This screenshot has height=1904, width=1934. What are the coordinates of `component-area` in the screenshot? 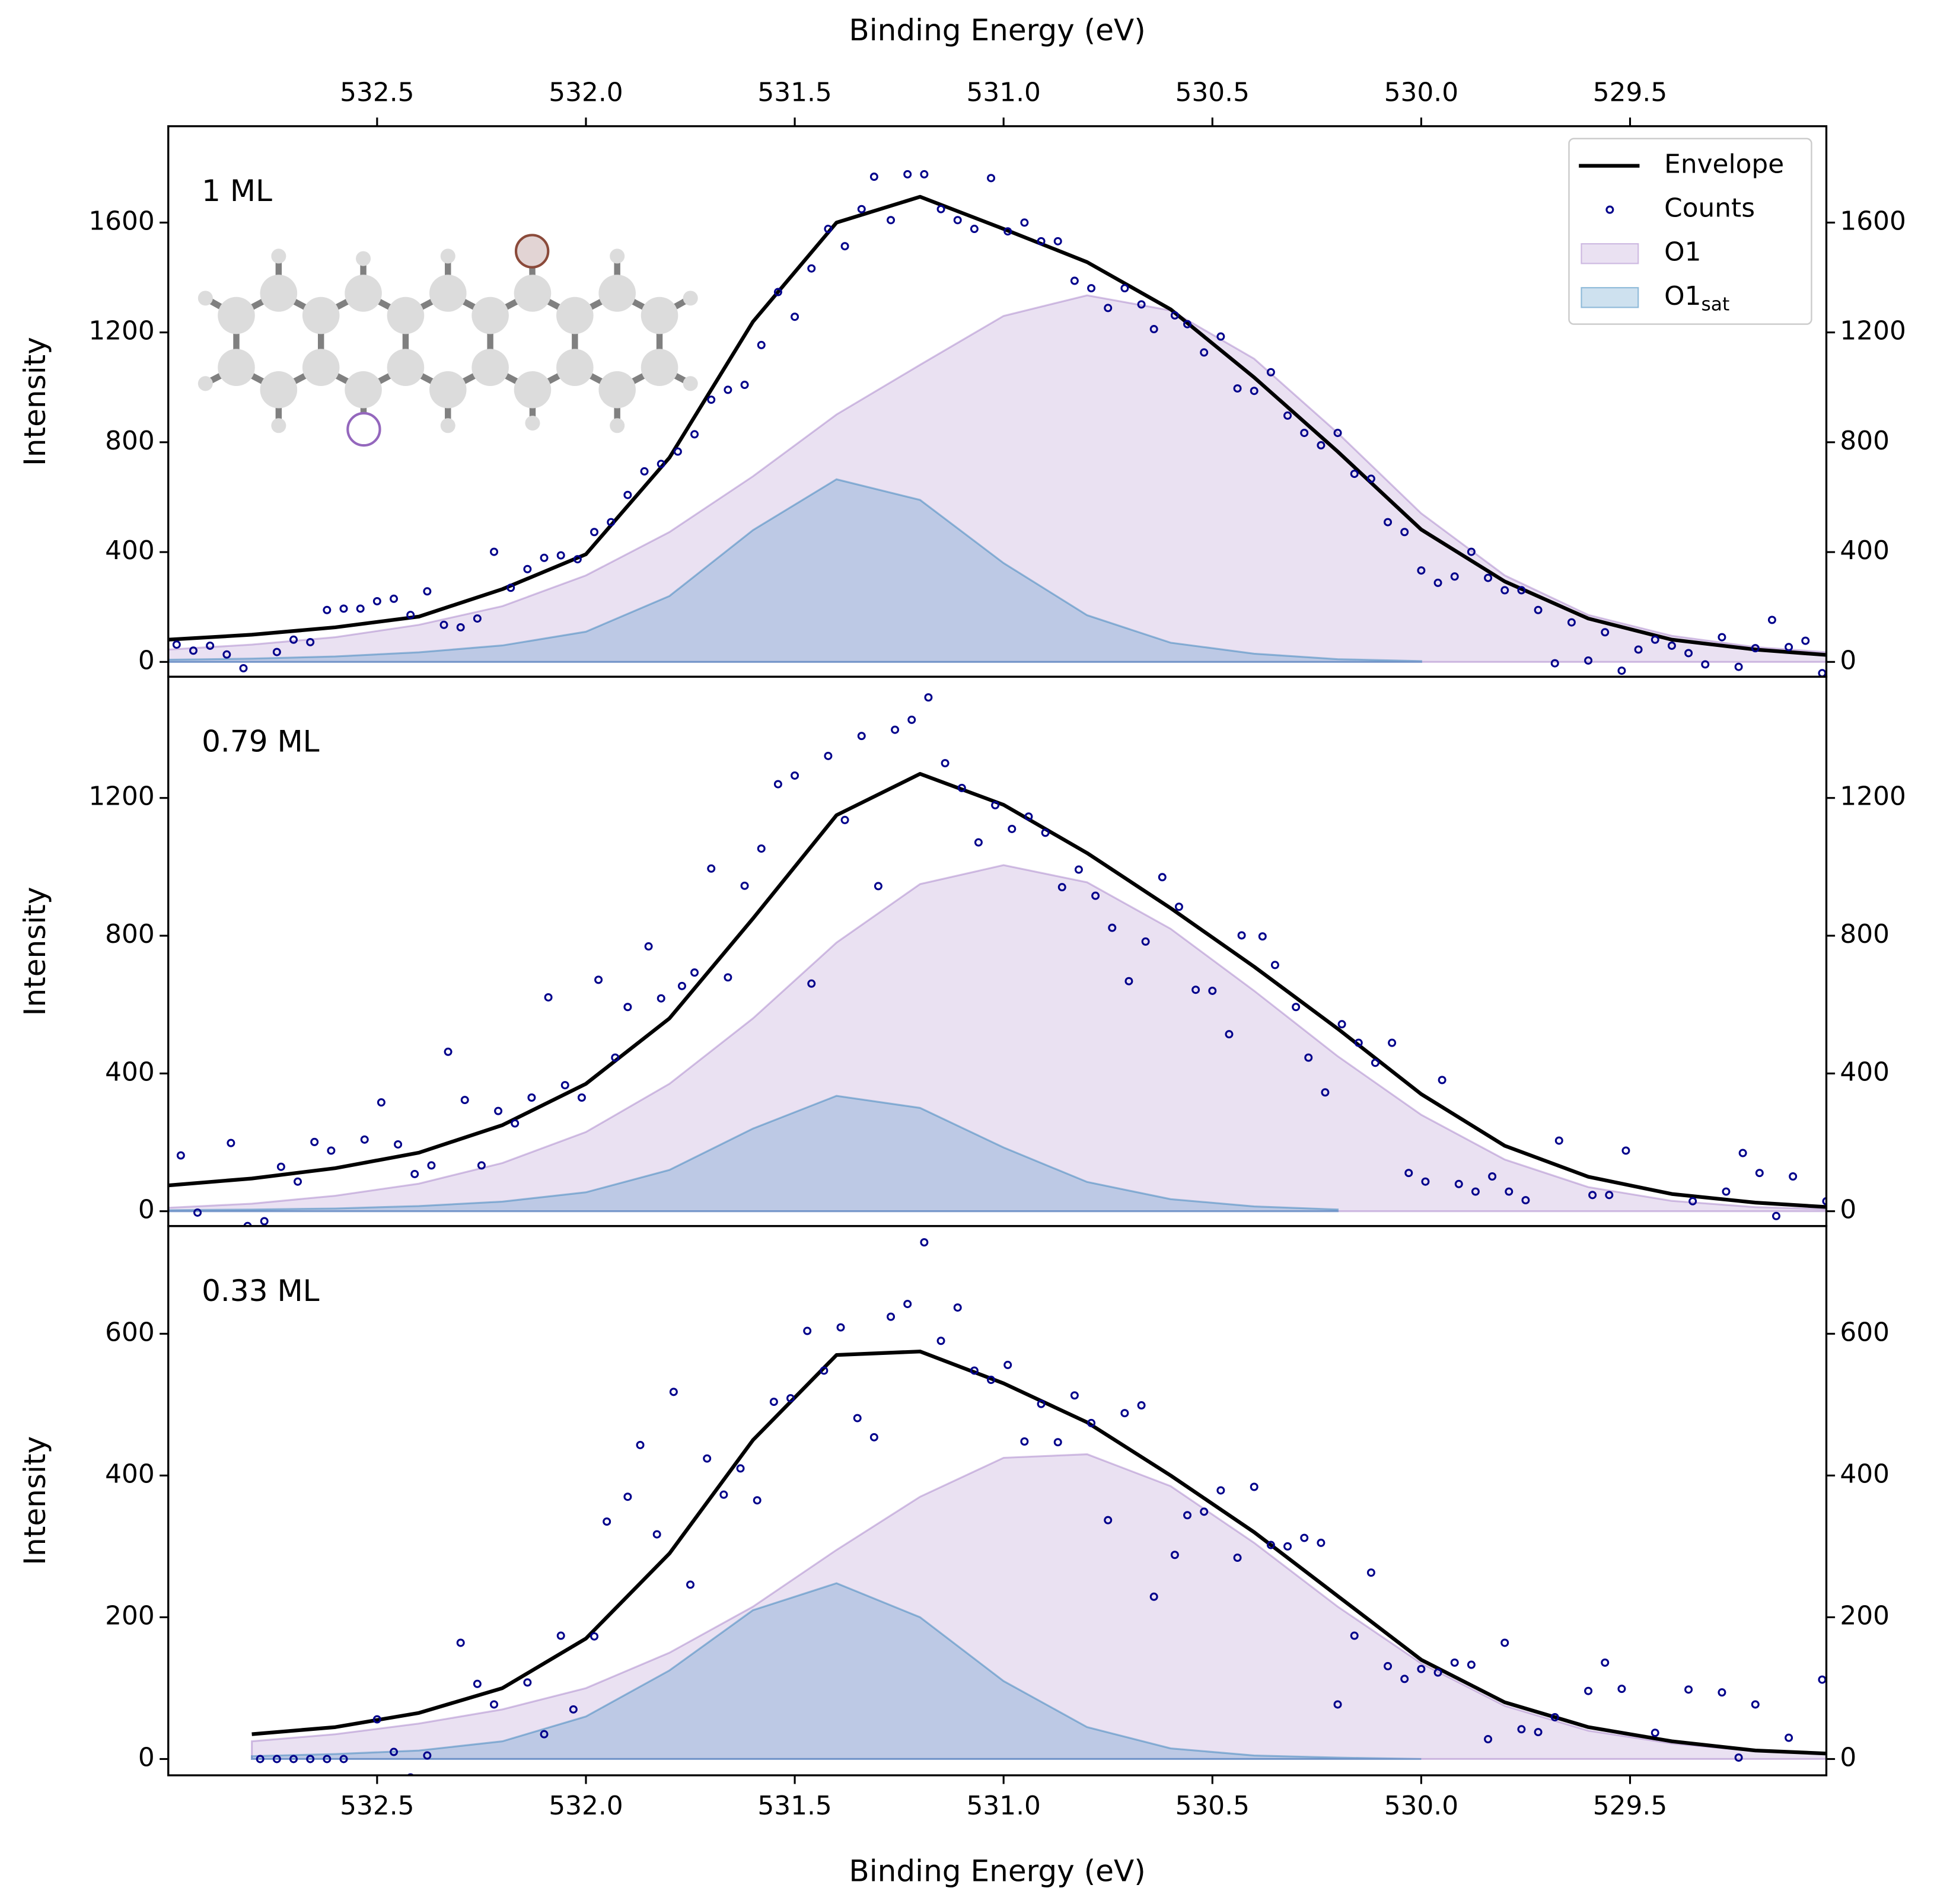 It's located at (753, 1154).